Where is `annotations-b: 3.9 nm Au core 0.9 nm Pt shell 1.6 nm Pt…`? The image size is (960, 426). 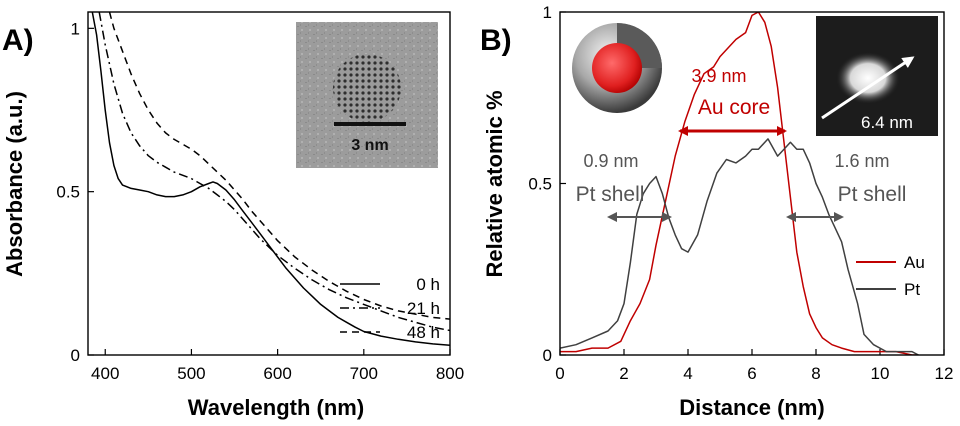 annotations-b: 3.9 nm Au core 0.9 nm Pt shell 1.6 nm Pt… is located at coordinates (741, 144).